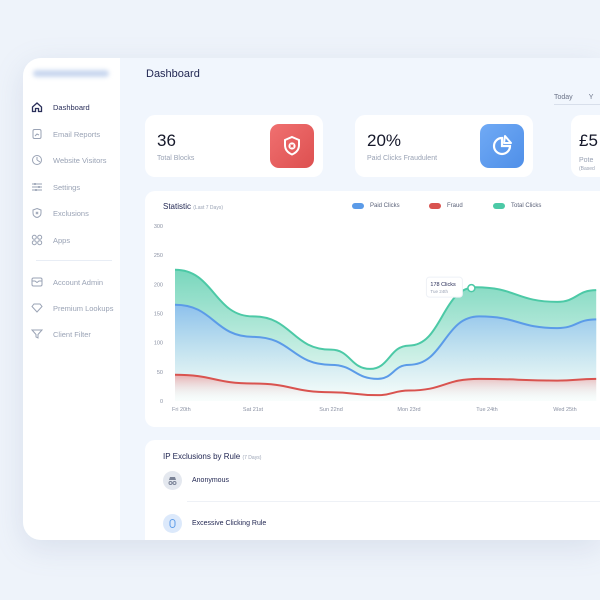 The width and height of the screenshot is (600, 600). Describe the element at coordinates (439, 291) in the screenshot. I see `tooltip-label: Tue 24th` at that location.